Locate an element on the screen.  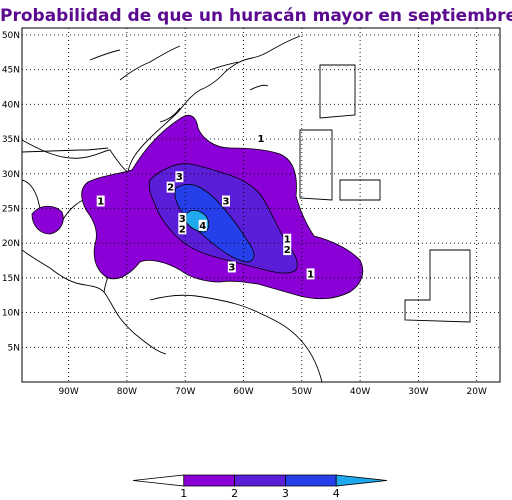
y-tick-label: 30N is located at coordinates (11, 175).